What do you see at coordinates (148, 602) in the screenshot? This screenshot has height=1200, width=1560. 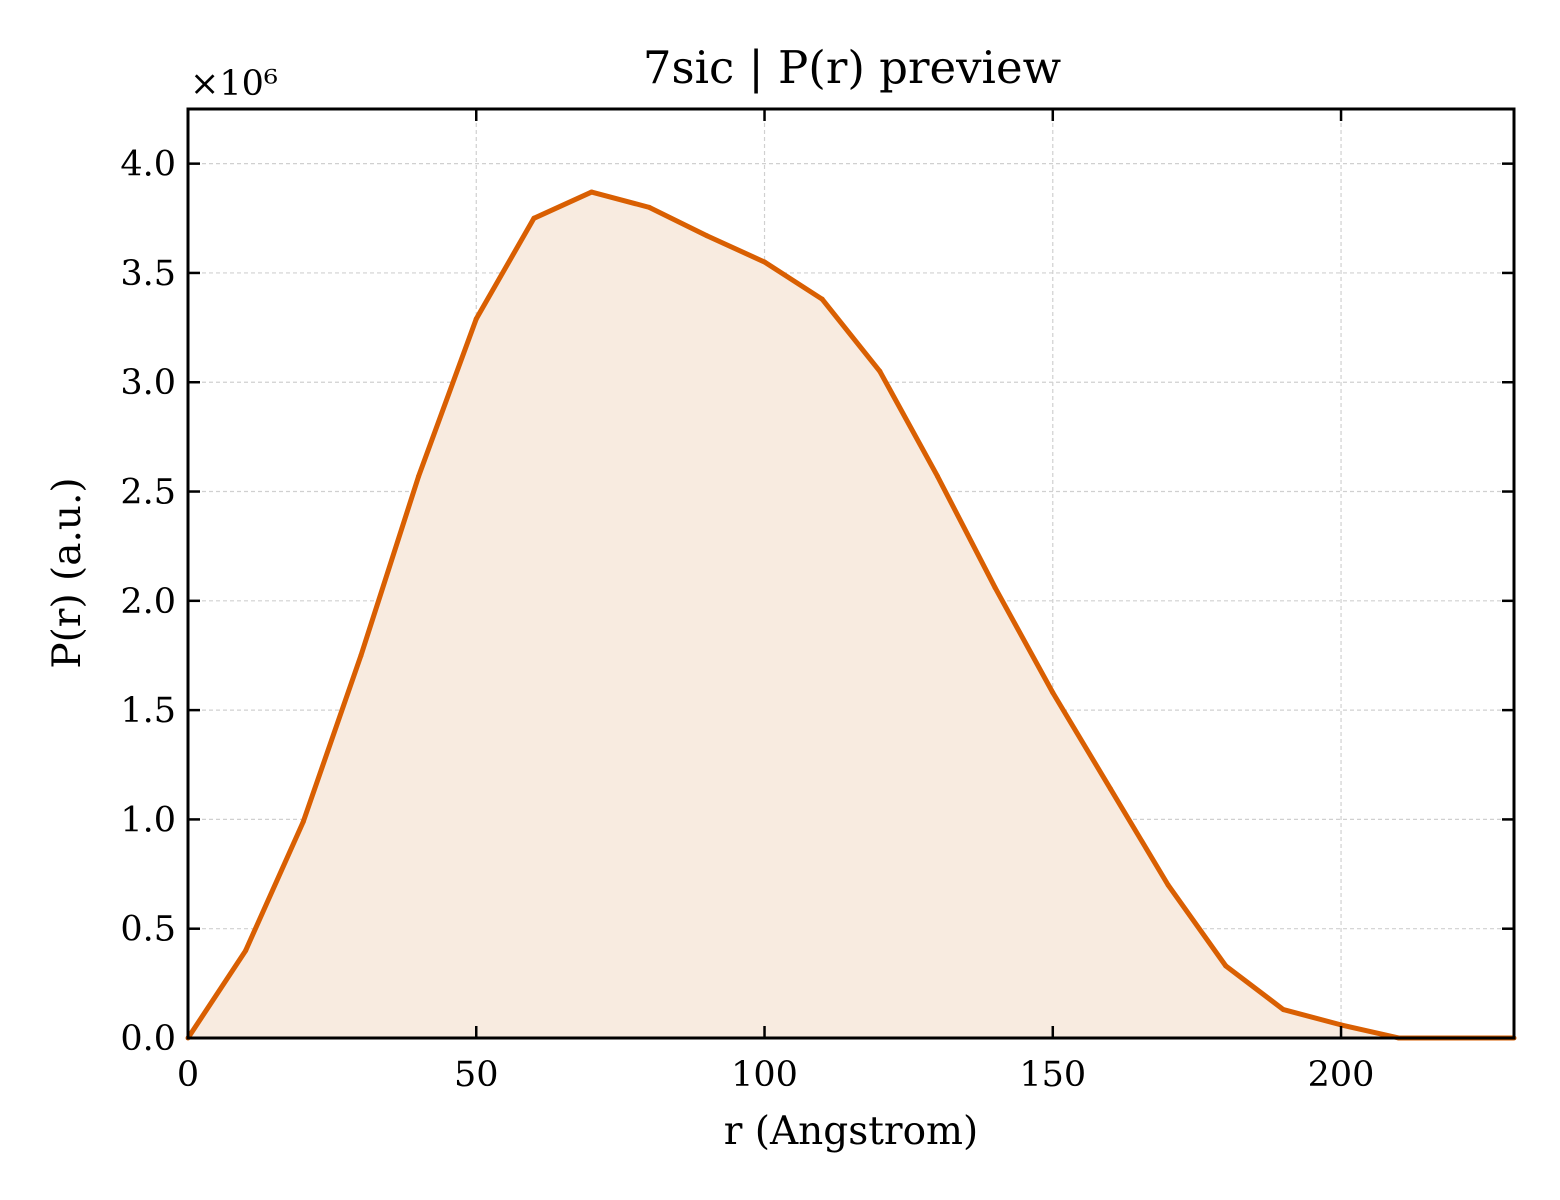 I see `y-tick-label: 2.0` at bounding box center [148, 602].